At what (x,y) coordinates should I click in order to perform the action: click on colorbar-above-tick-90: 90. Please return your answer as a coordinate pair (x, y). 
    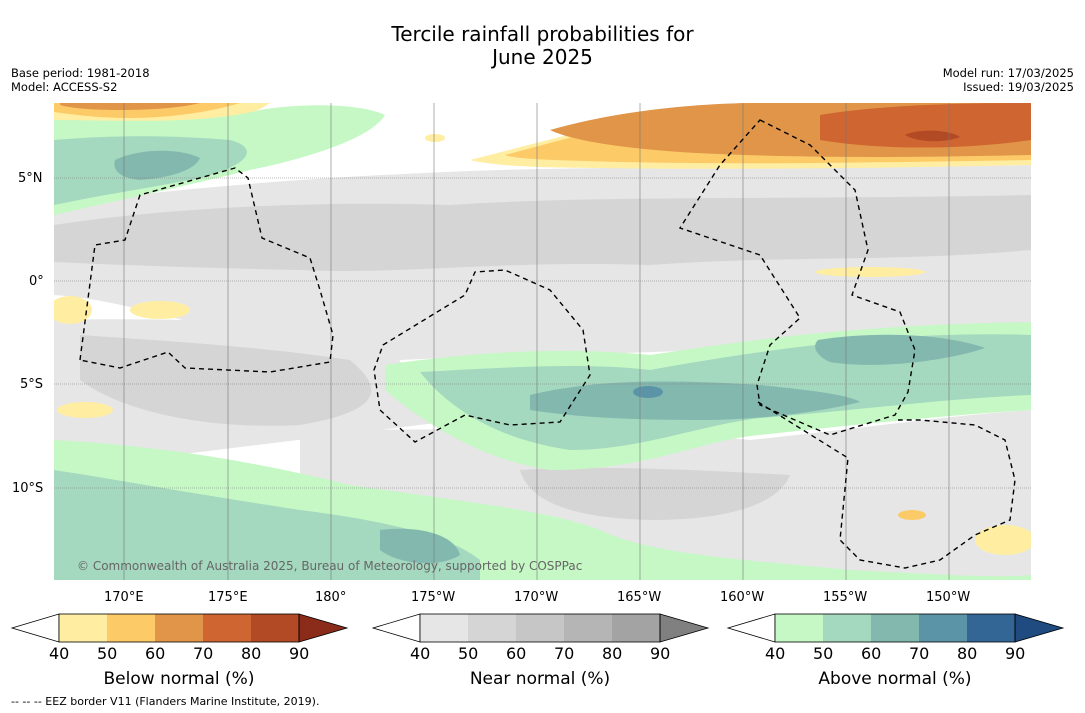
    Looking at the image, I should click on (1015, 653).